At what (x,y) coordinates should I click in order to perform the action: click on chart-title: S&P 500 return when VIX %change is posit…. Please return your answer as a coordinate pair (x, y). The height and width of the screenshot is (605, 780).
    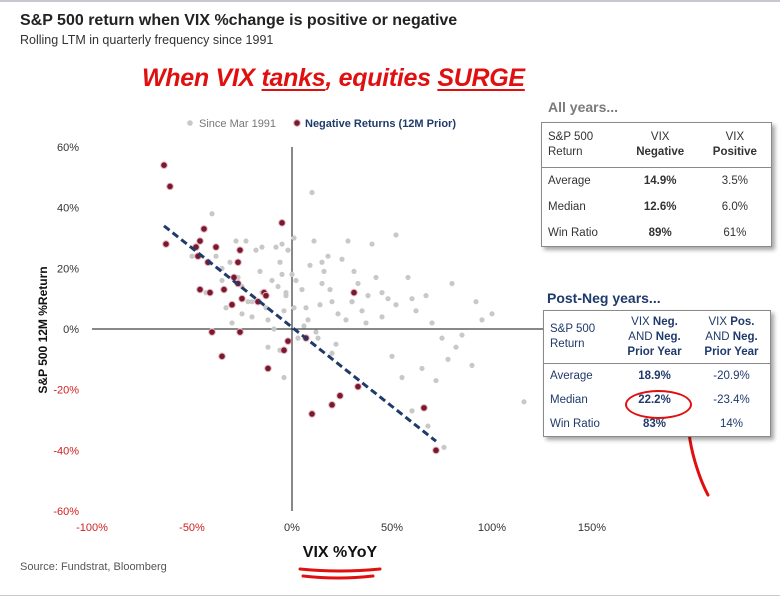
    Looking at the image, I should click on (239, 20).